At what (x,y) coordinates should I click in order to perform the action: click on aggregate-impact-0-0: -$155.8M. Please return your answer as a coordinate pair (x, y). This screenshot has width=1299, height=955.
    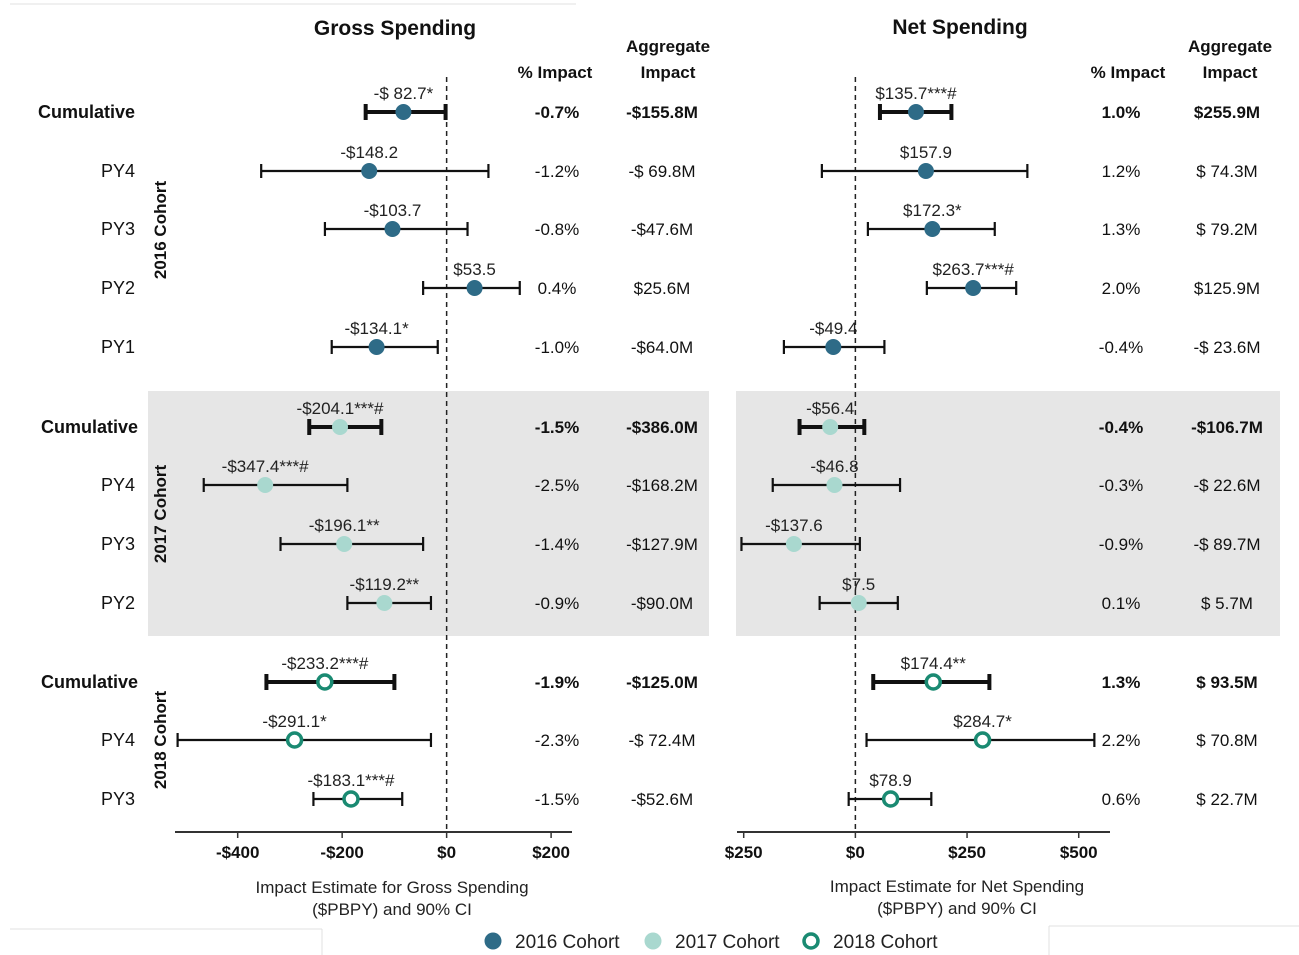
    Looking at the image, I should click on (662, 112).